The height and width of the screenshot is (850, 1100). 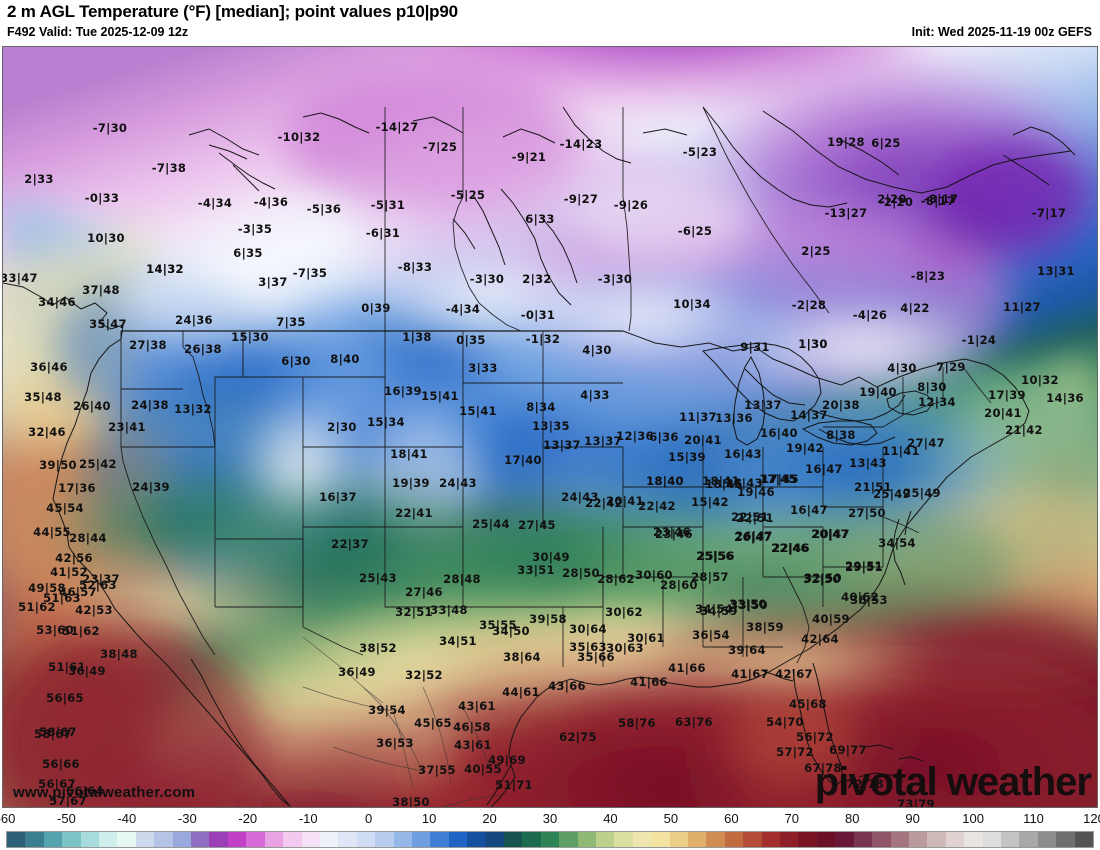 I want to click on colorbar-tick: -10, so click(x=308, y=818).